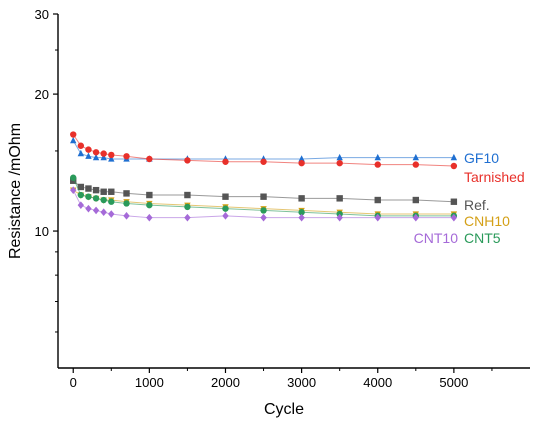  Describe the element at coordinates (436, 238) in the screenshot. I see `series-label-cnt10: CNT10` at that location.